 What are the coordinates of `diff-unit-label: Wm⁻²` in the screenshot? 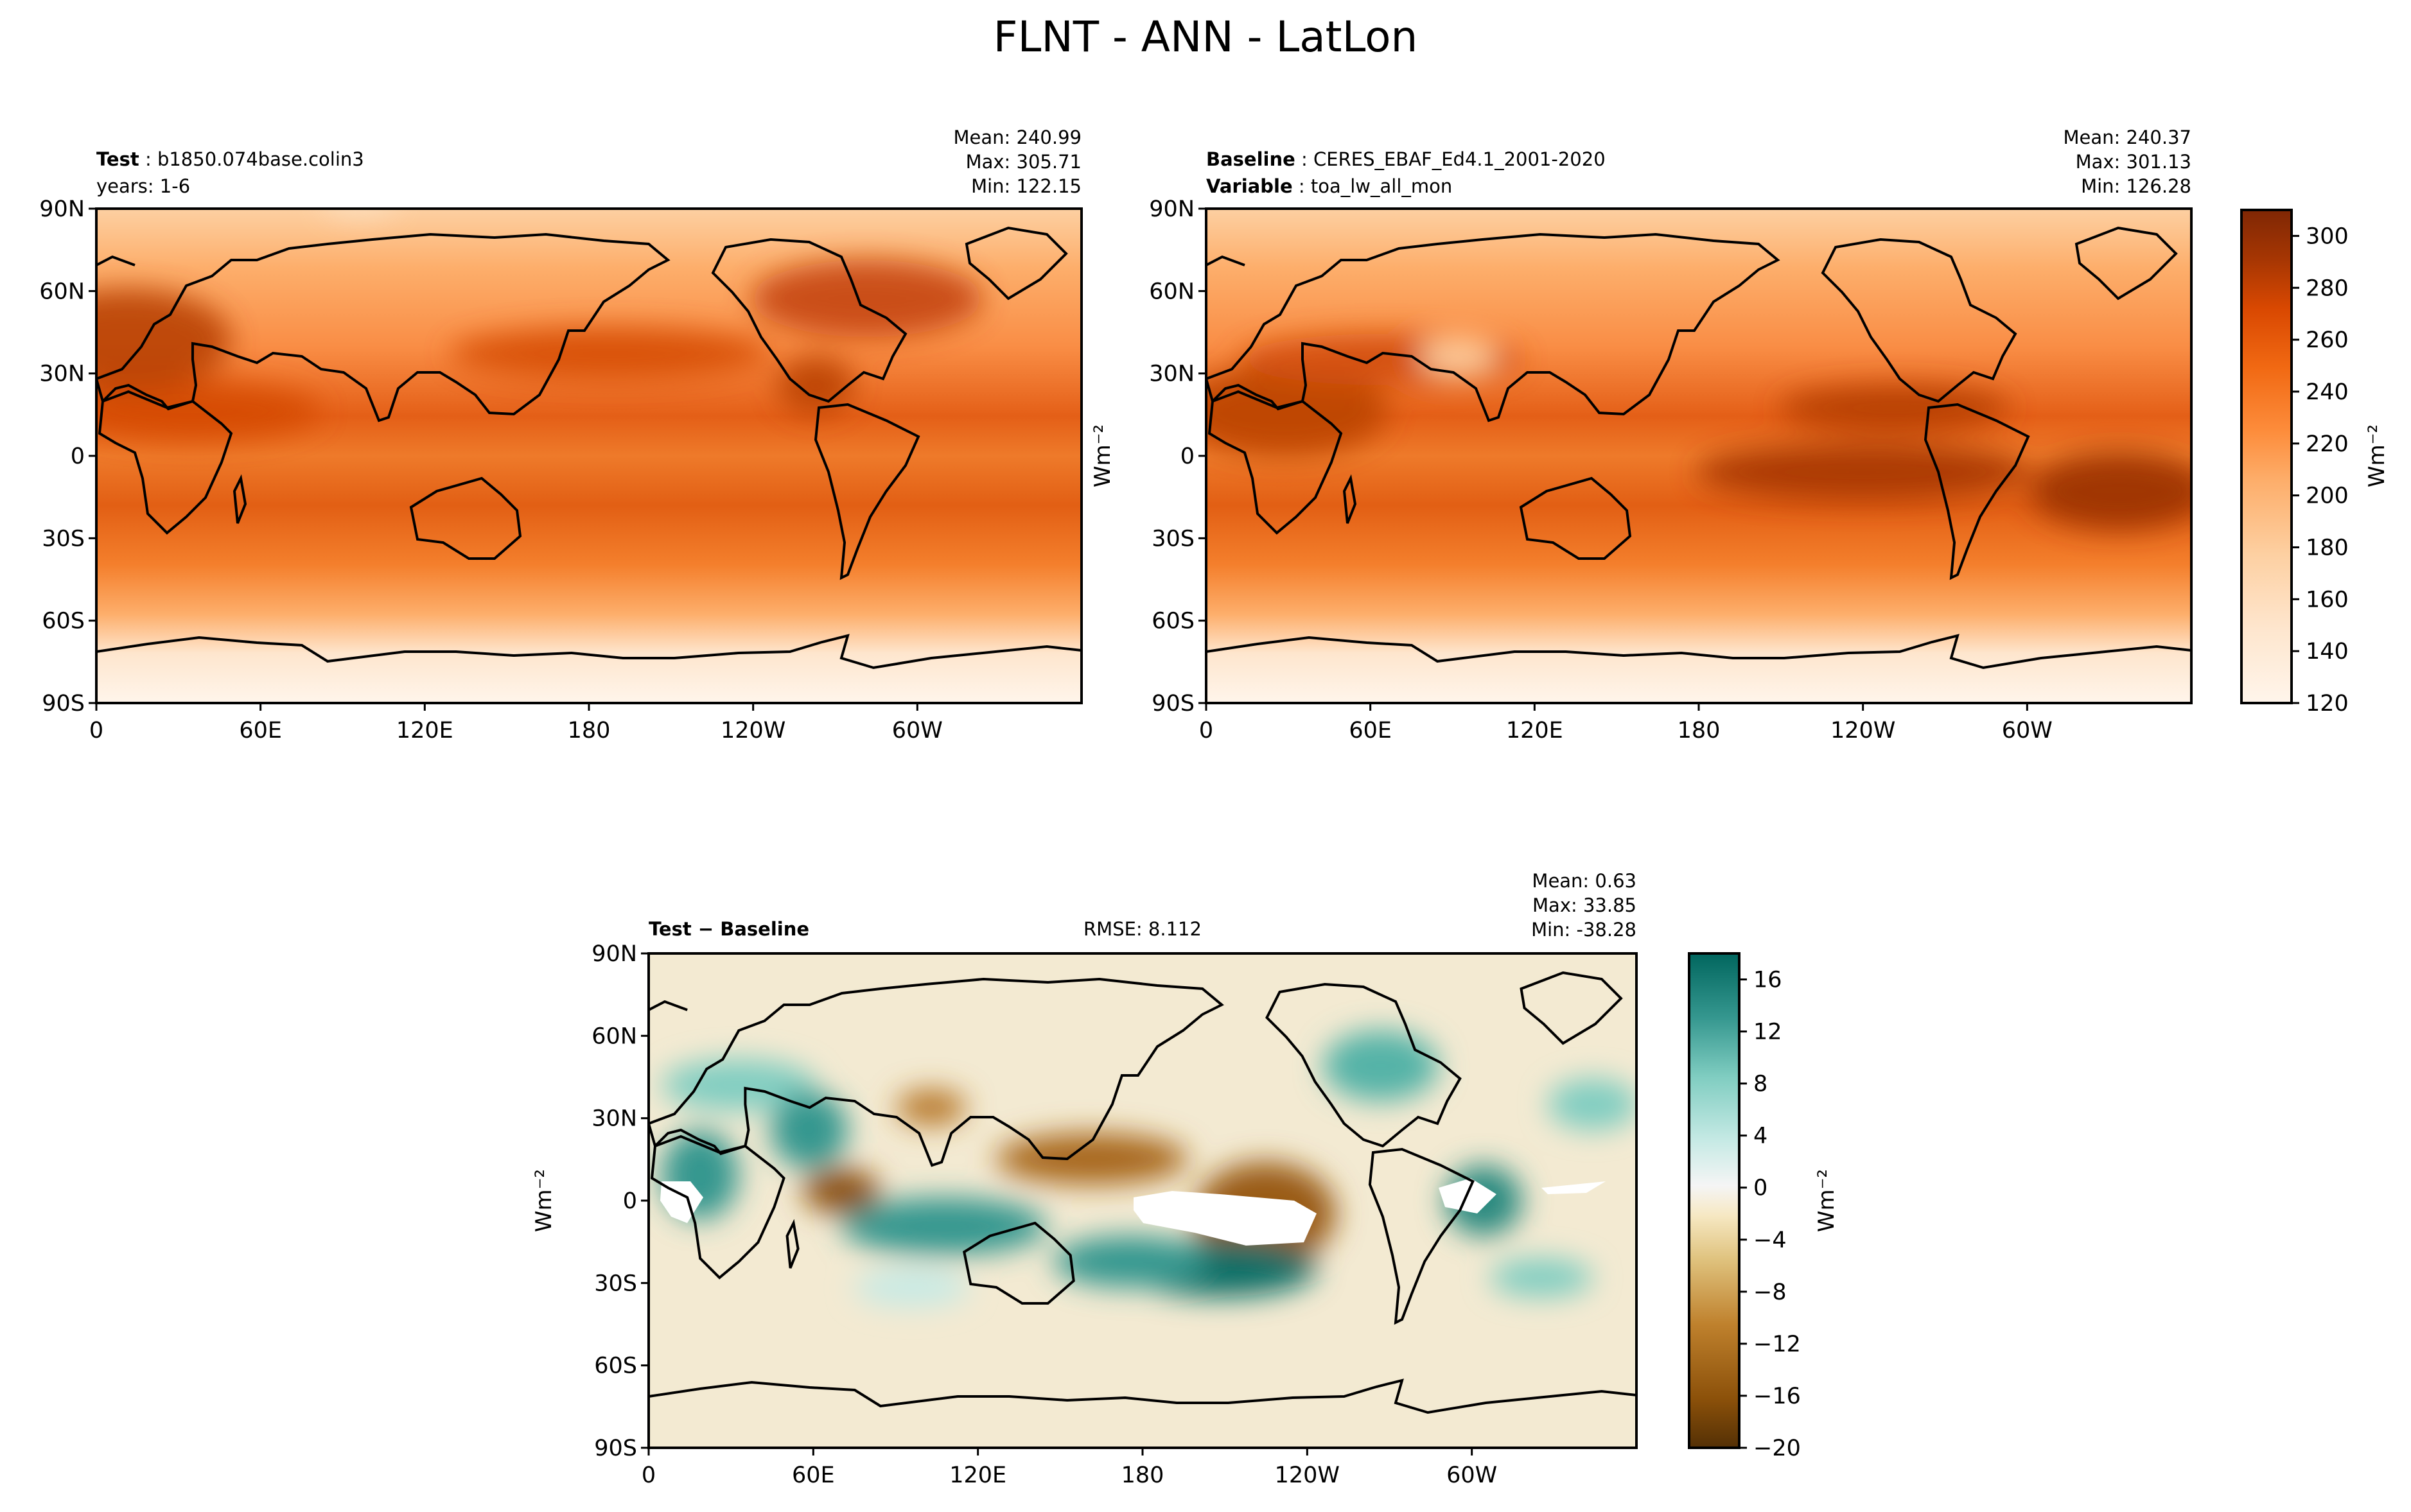 It's located at (544, 1200).